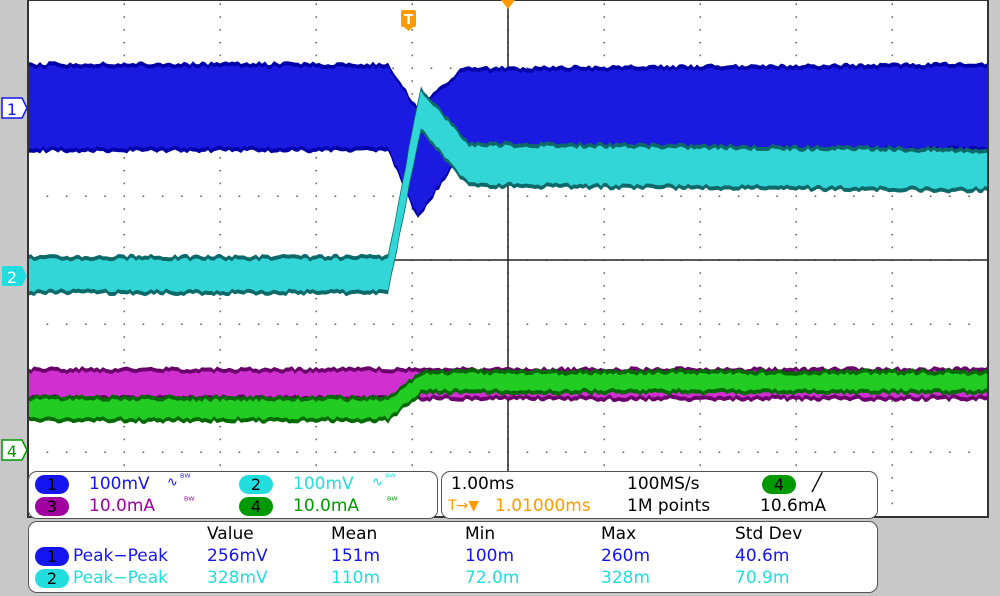  Describe the element at coordinates (326, 506) in the screenshot. I see `ch4-scale: 10.0mA` at that location.